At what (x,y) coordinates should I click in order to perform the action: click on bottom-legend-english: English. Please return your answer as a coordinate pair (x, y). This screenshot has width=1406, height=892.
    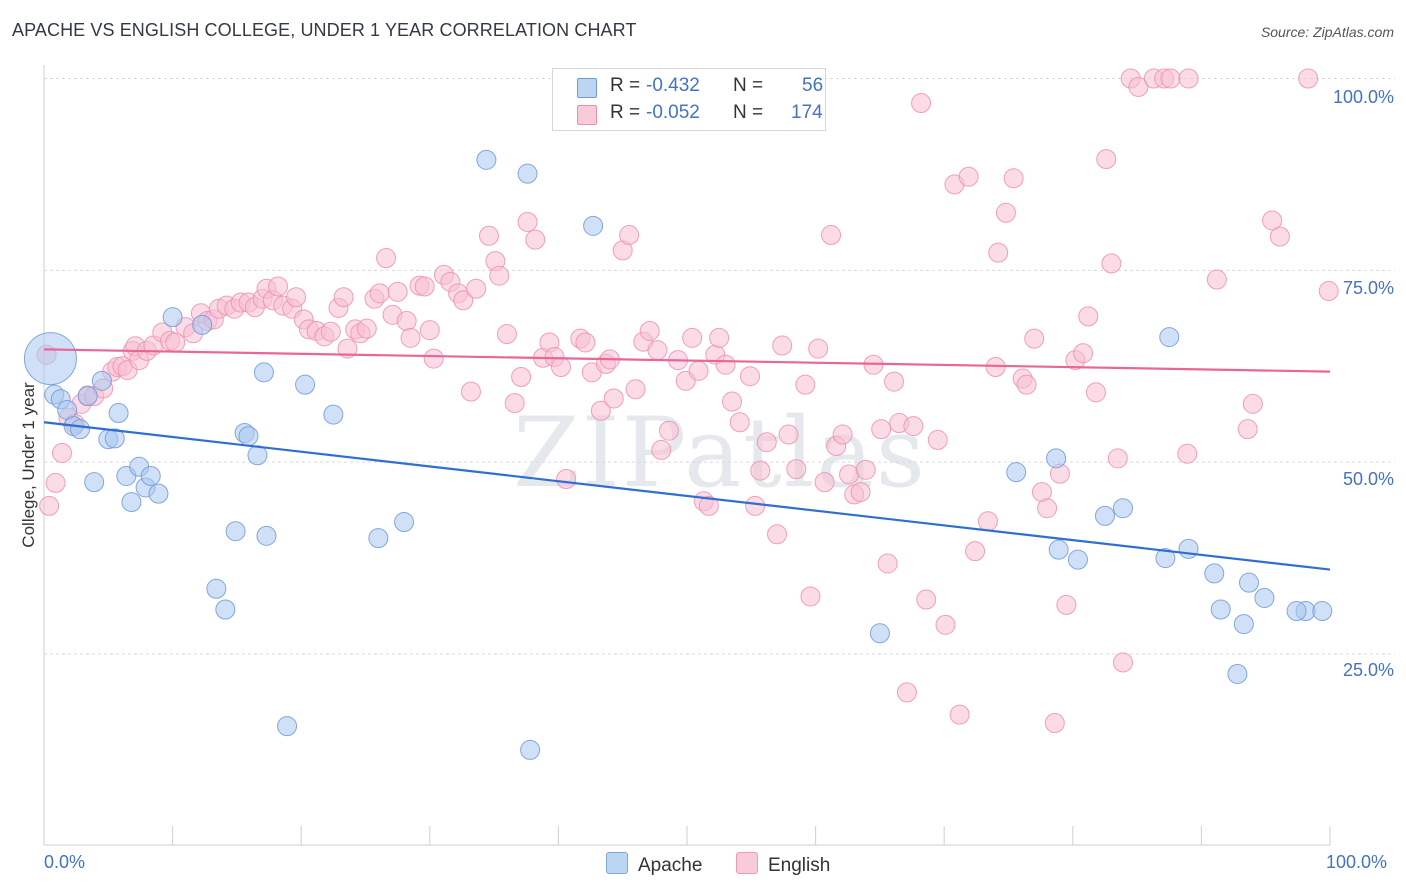
    Looking at the image, I should click on (783, 864).